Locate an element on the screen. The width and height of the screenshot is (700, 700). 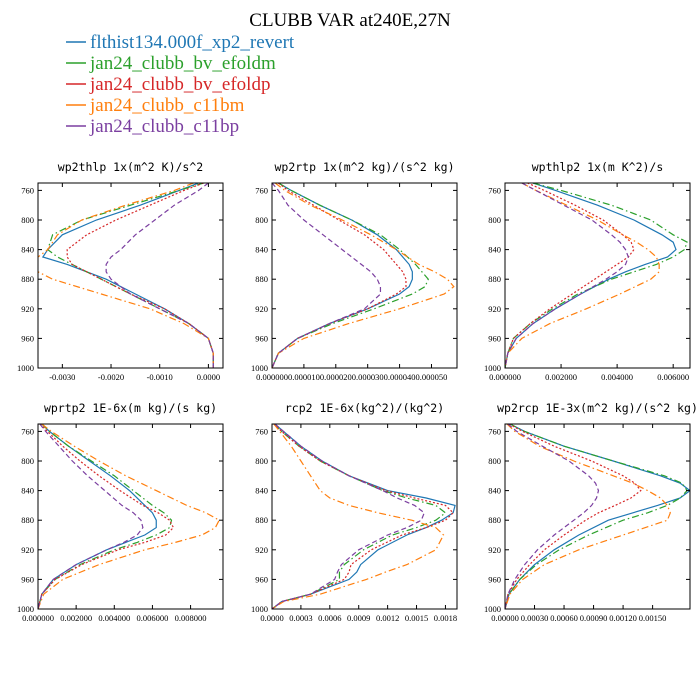
x-tick-label: 0.002000 is located at coordinates (561, 377).